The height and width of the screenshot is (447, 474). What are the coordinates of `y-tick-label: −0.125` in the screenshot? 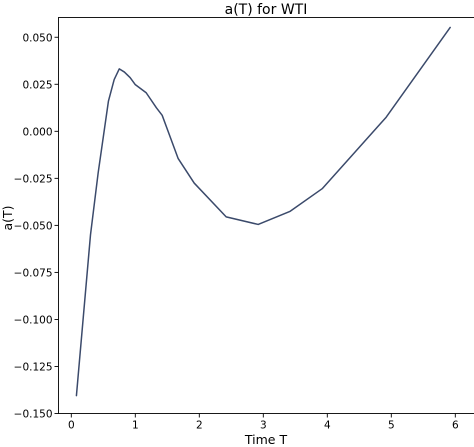 It's located at (33, 367).